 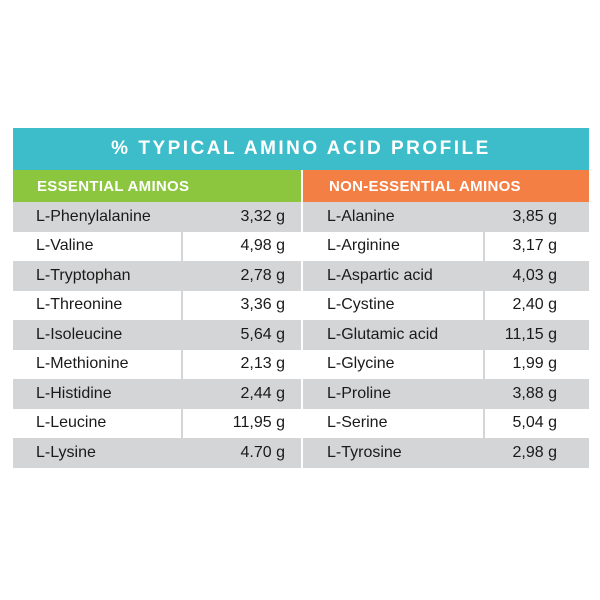 What do you see at coordinates (302, 319) in the screenshot?
I see `column-divider` at bounding box center [302, 319].